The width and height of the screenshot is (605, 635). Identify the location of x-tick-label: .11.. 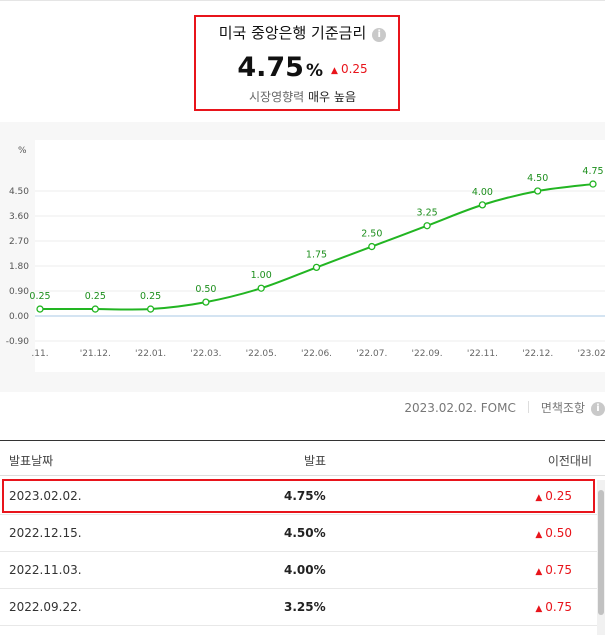
(39, 354).